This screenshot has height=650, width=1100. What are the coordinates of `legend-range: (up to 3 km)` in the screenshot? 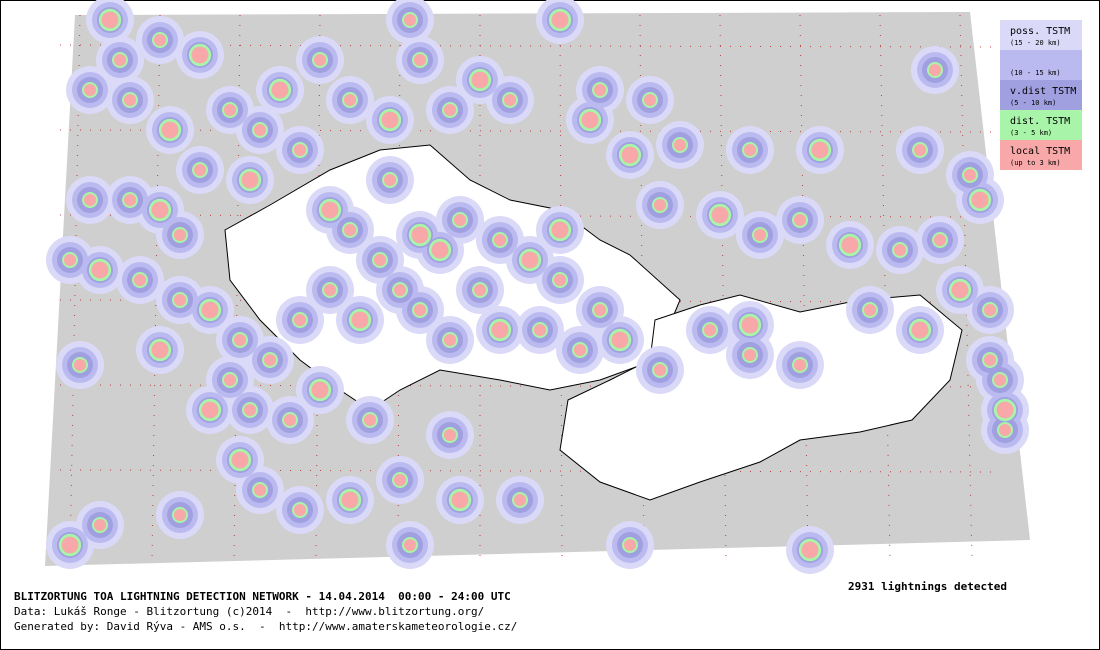 It's located at (1035, 163).